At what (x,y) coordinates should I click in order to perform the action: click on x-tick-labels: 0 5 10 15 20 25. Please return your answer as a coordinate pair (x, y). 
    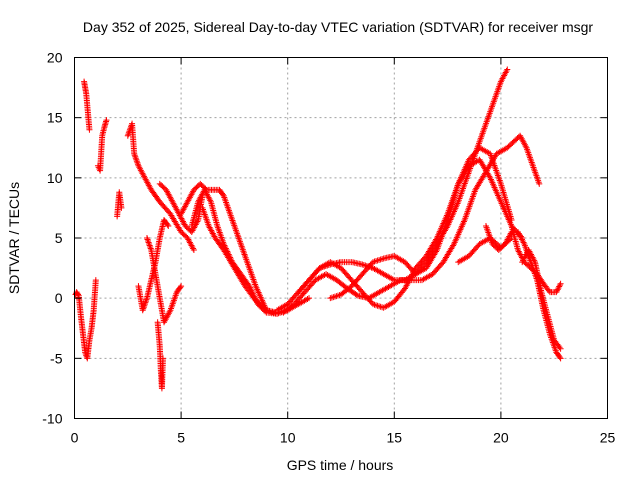
    Looking at the image, I should click on (343, 438).